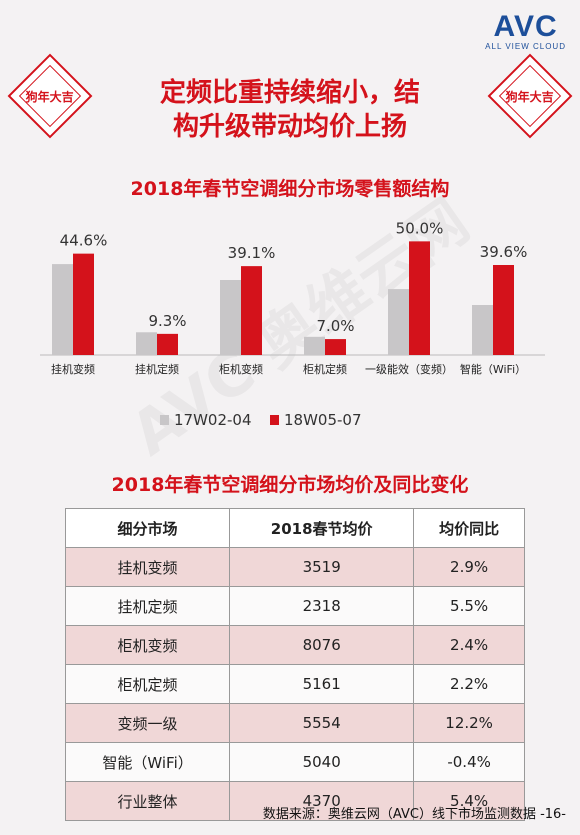 Image resolution: width=580 pixels, height=835 pixels. I want to click on cell-yoy: 5.4%, so click(469, 801).